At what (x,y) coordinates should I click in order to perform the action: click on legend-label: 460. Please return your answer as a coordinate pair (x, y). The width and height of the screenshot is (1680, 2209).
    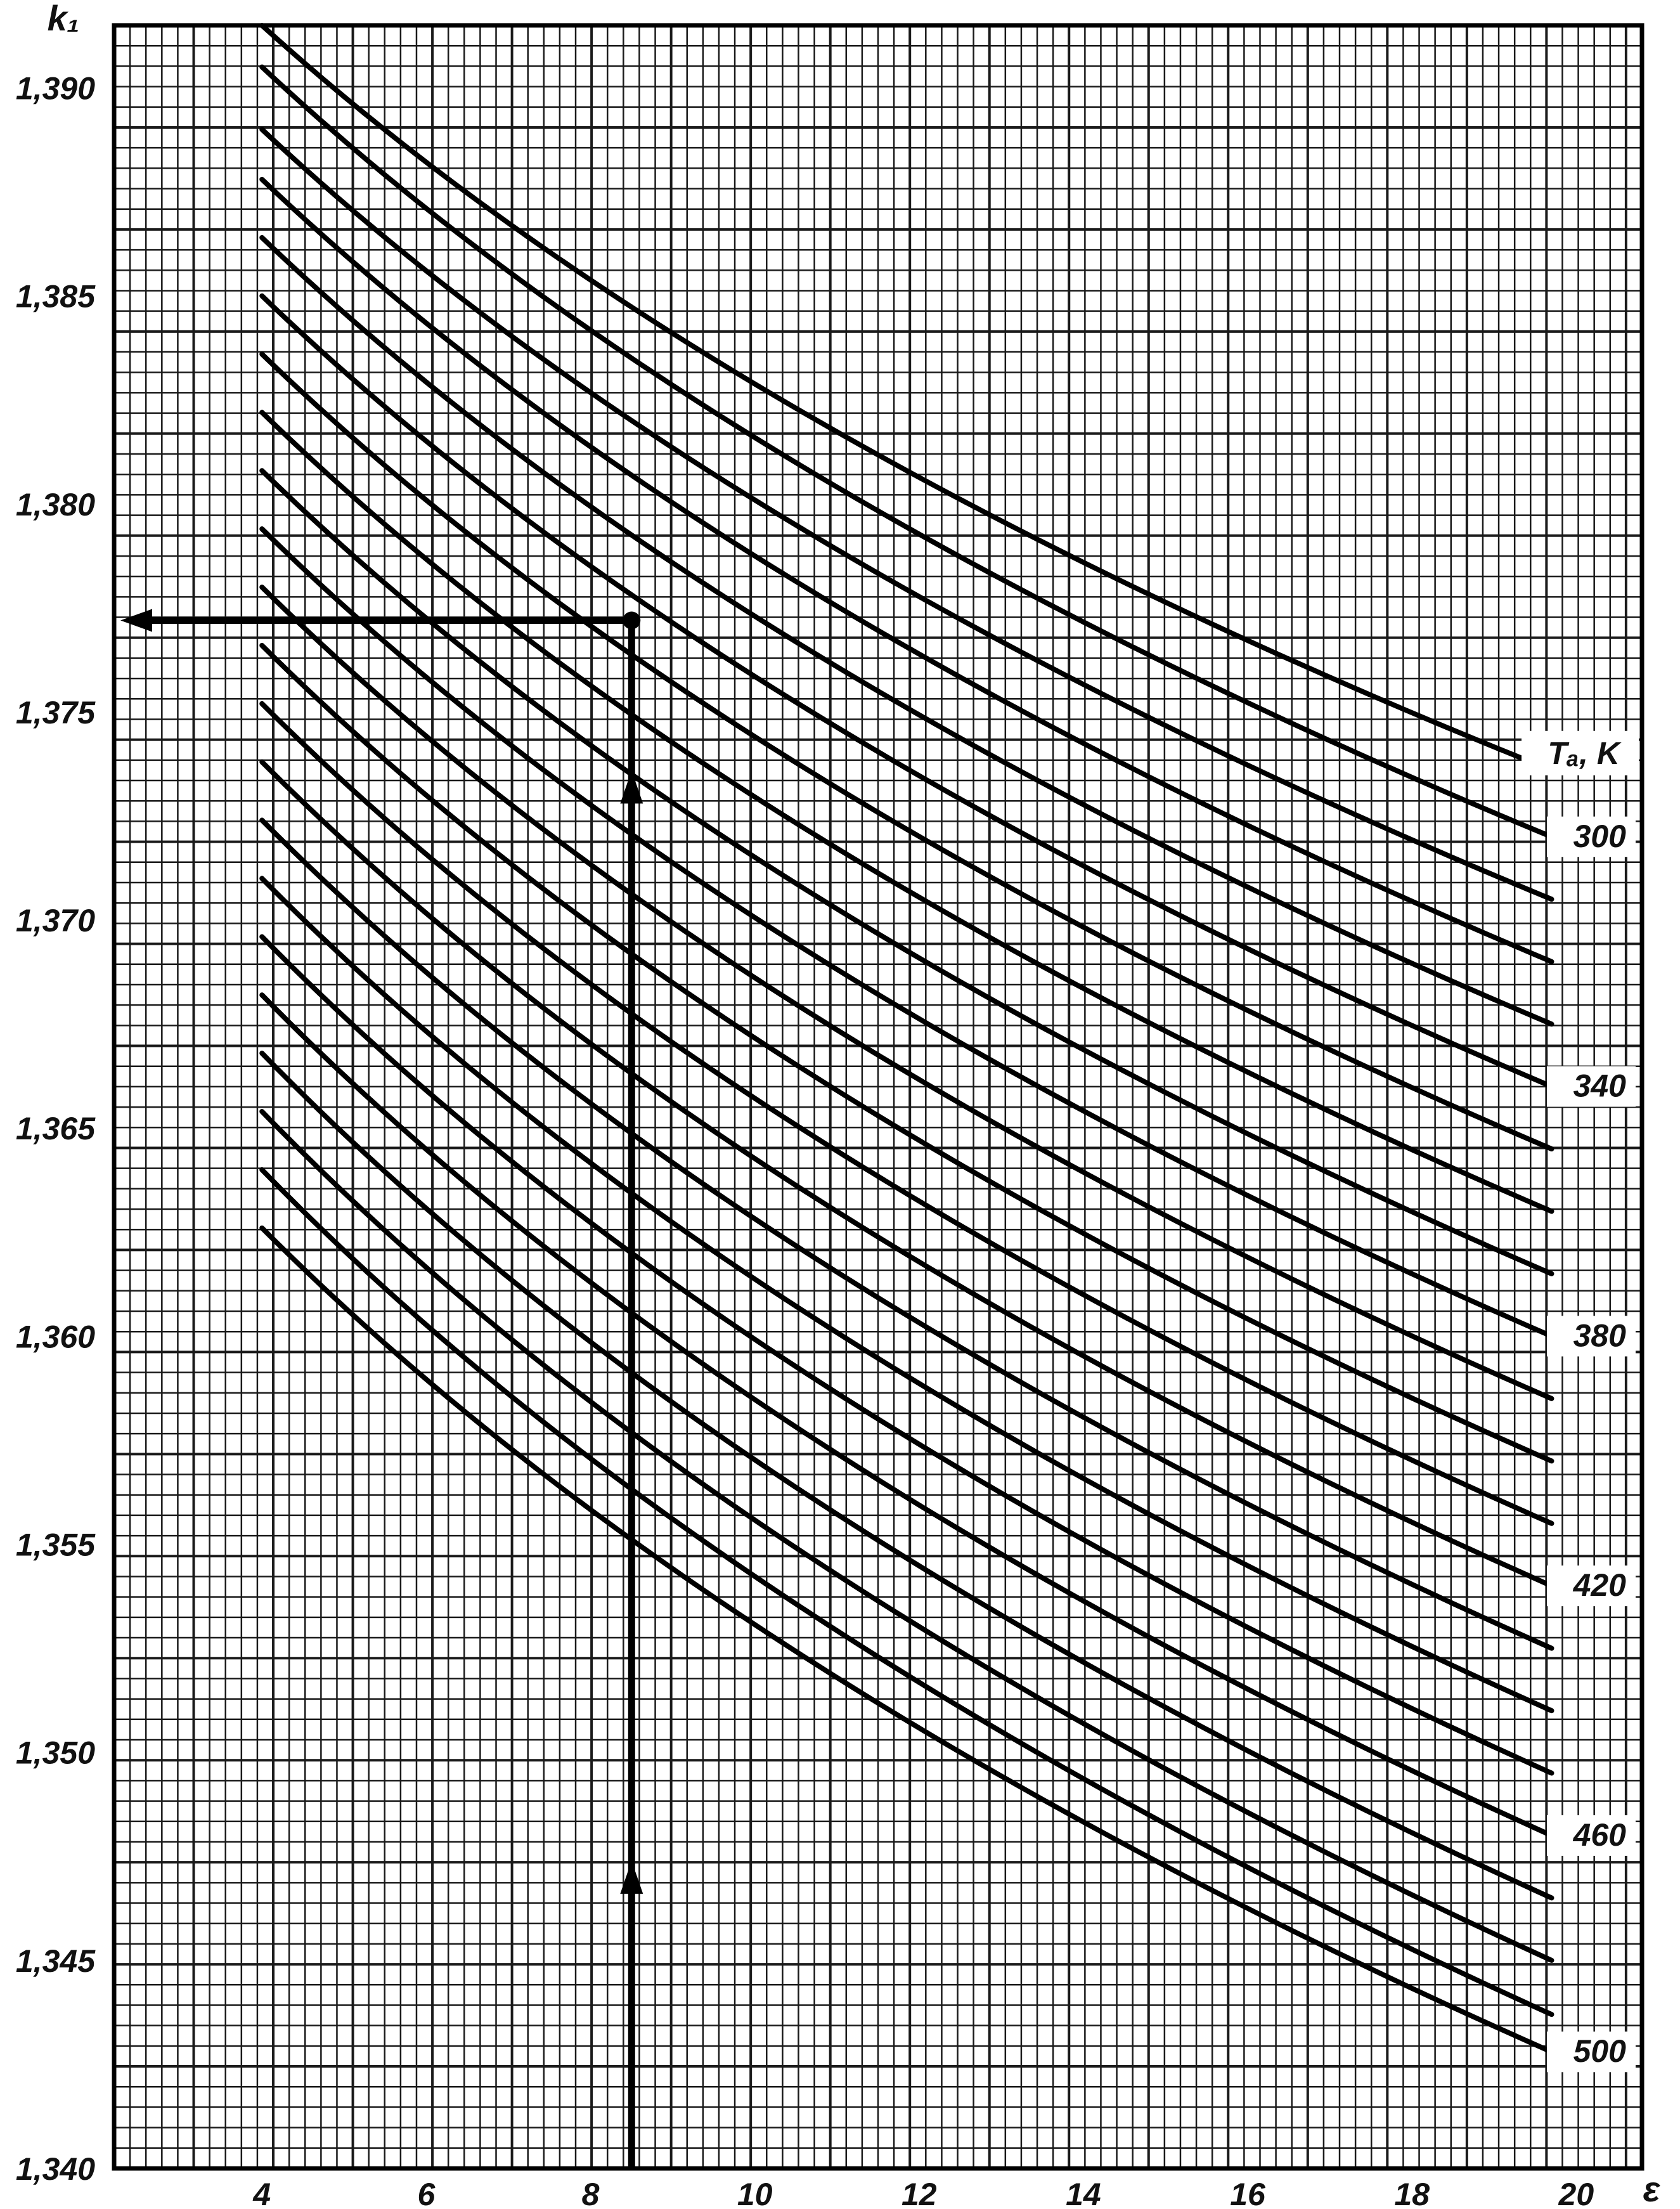
    Looking at the image, I should click on (1600, 1835).